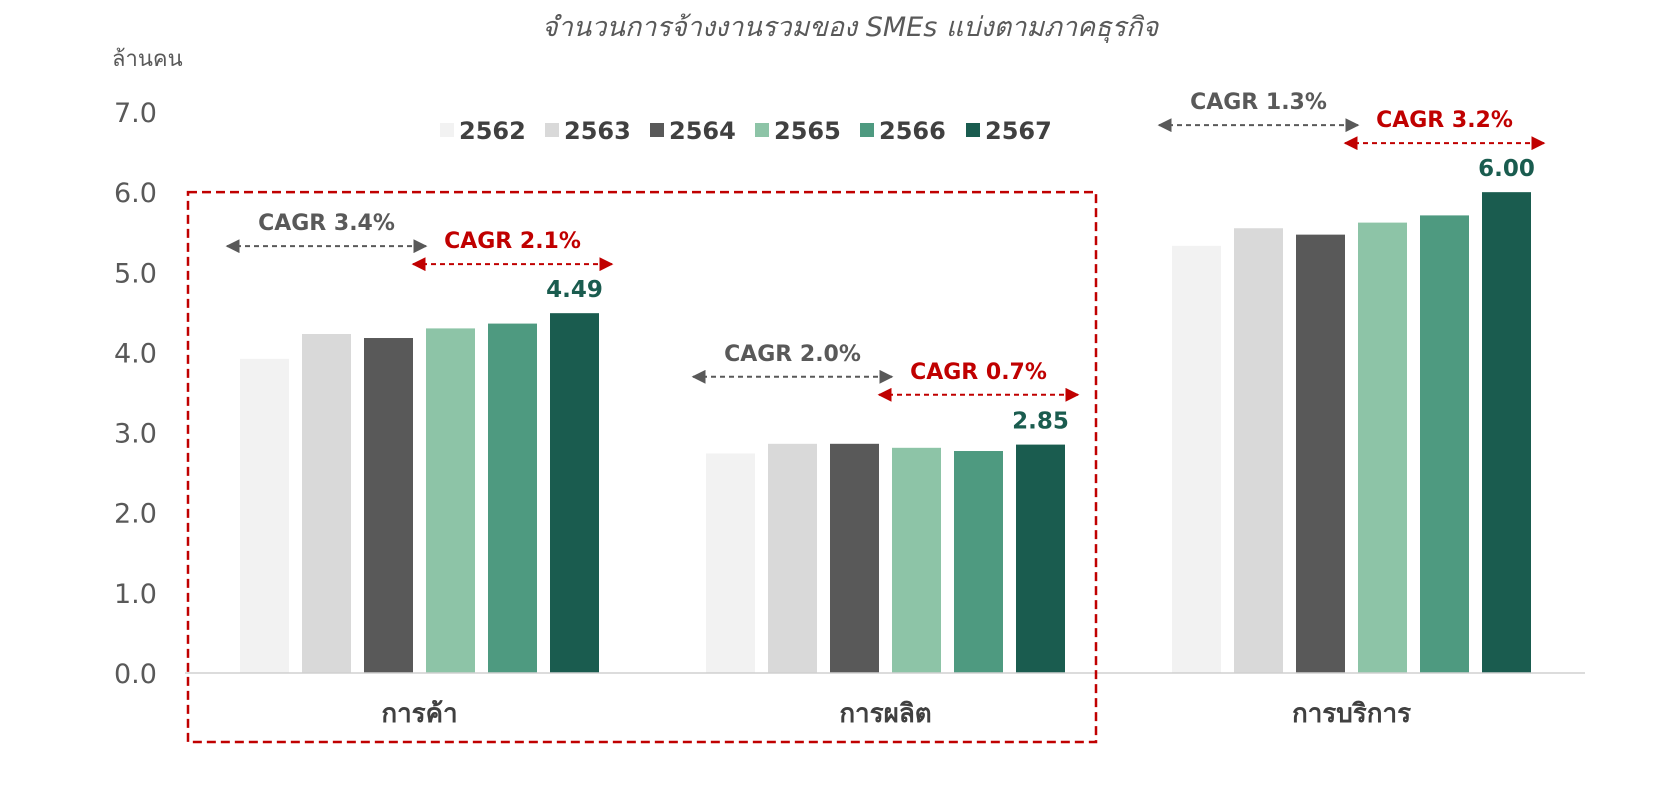 This screenshot has height=796, width=1659. What do you see at coordinates (574, 290) in the screenshot?
I see `data-label: 4.49` at bounding box center [574, 290].